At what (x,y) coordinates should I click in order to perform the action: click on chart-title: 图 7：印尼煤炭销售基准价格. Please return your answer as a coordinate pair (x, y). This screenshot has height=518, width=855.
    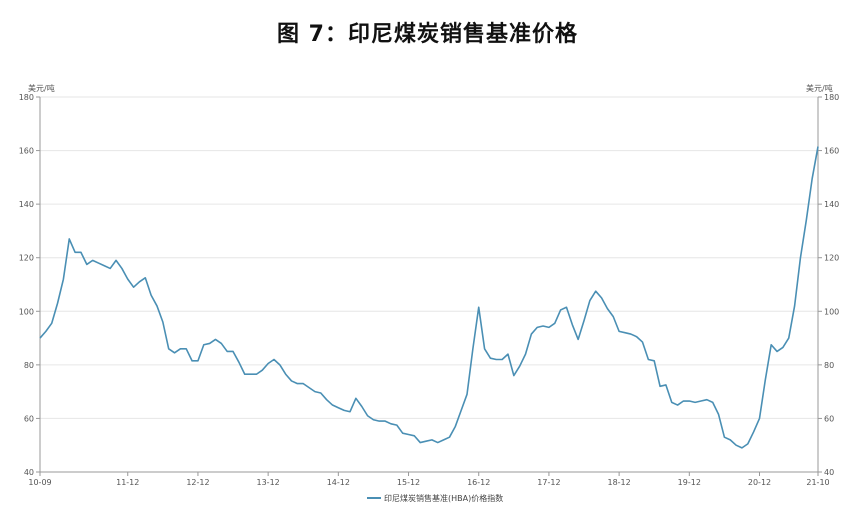
    Looking at the image, I should click on (427, 34).